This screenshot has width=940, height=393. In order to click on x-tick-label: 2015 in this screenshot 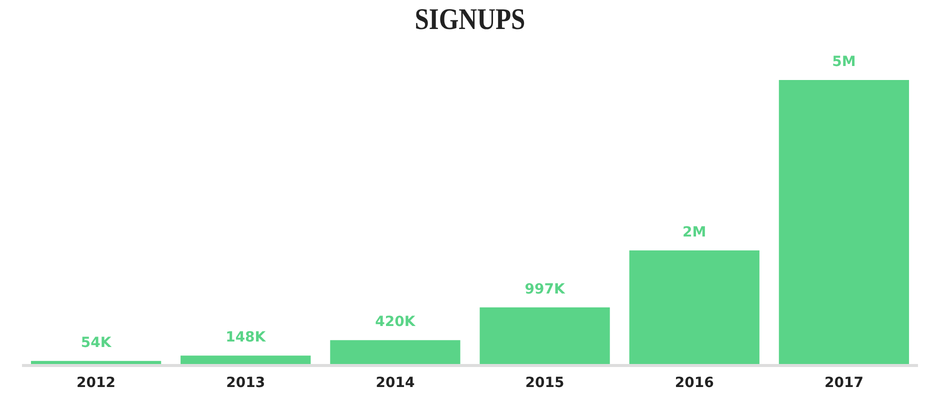, I will do `click(544, 383)`.